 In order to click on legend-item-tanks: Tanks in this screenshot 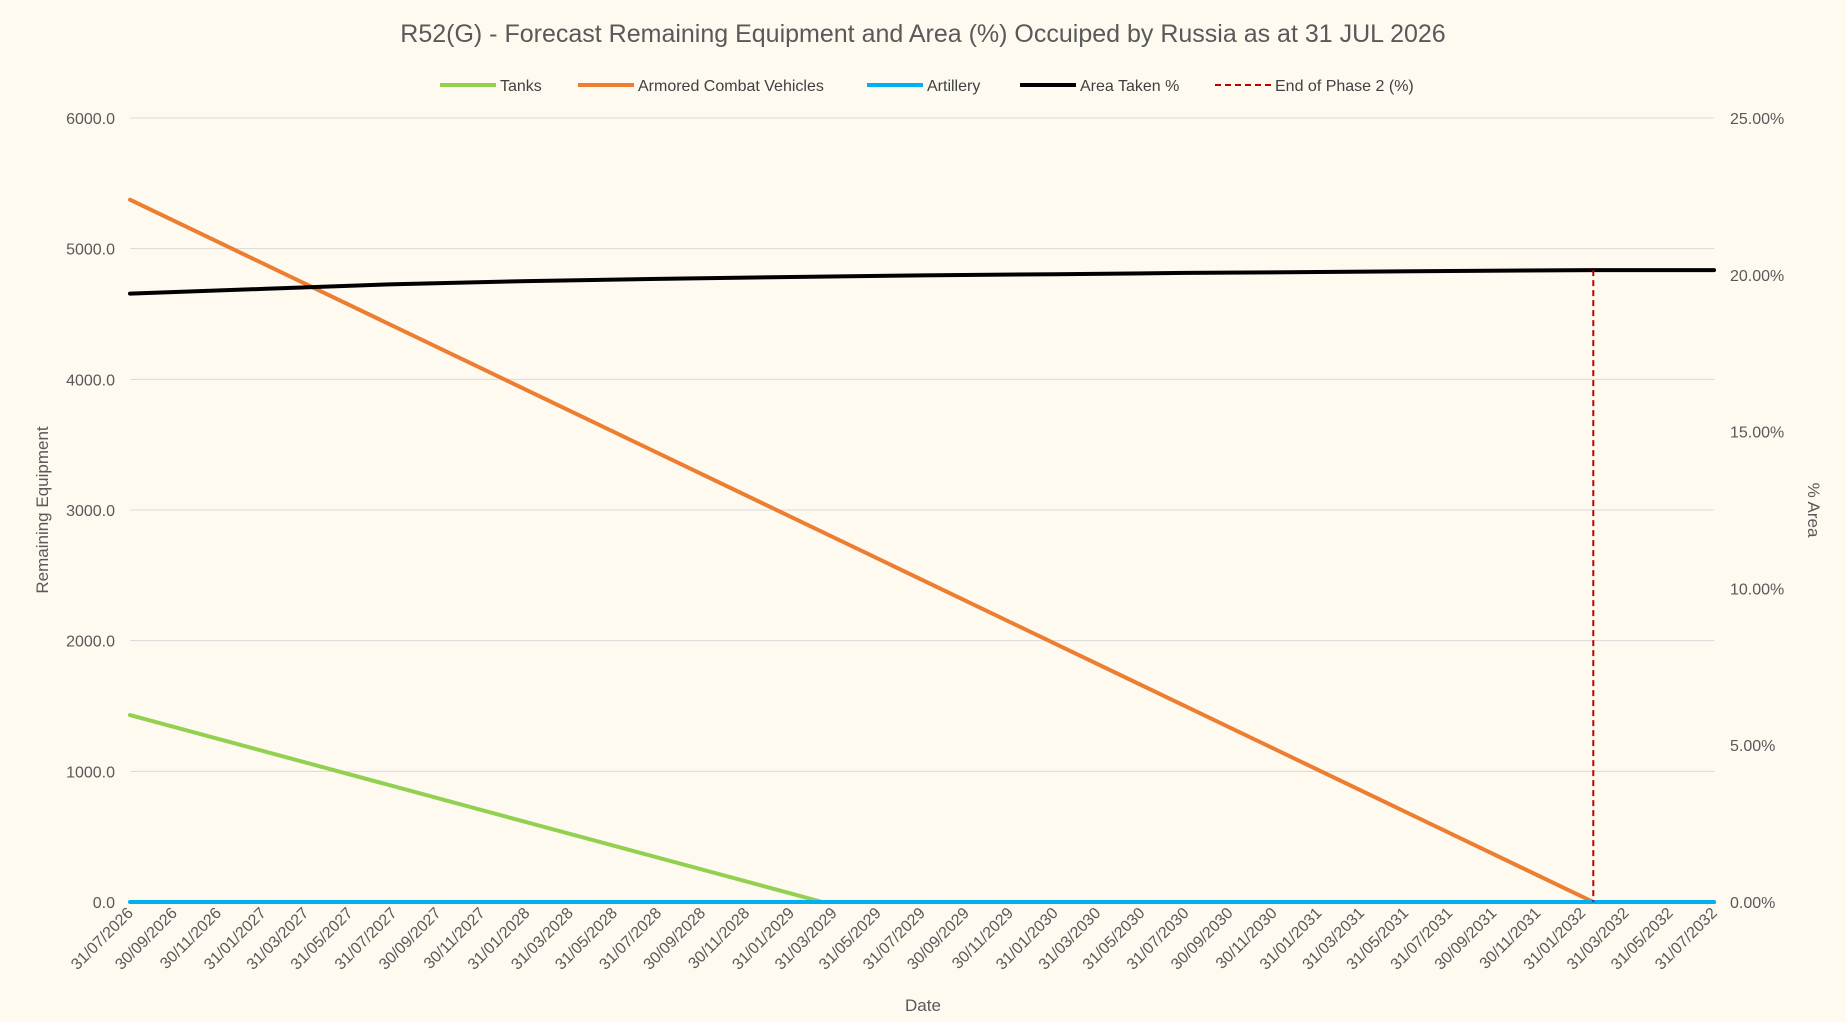, I will do `click(491, 86)`.